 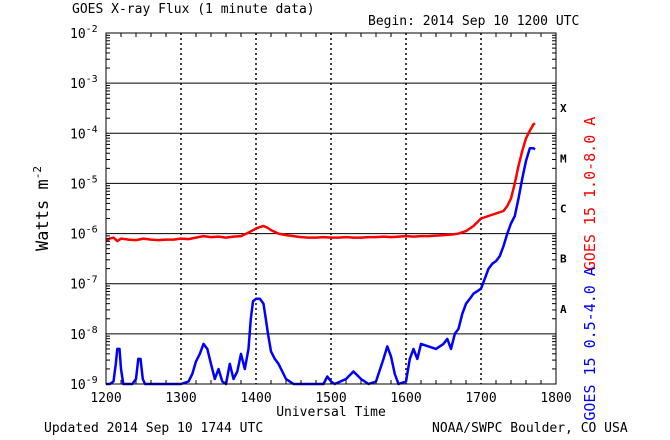 What do you see at coordinates (563, 259) in the screenshot?
I see `flare-class-label: B` at bounding box center [563, 259].